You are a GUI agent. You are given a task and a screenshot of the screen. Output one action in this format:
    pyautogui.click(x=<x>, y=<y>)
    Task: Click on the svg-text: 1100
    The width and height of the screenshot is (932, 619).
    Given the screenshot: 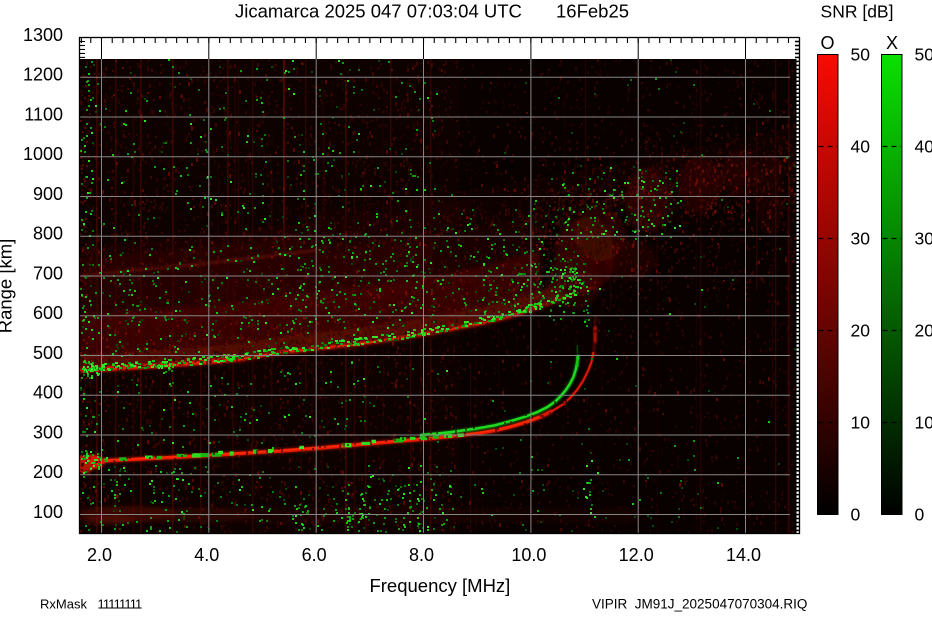 What is the action you would take?
    pyautogui.click(x=43, y=114)
    